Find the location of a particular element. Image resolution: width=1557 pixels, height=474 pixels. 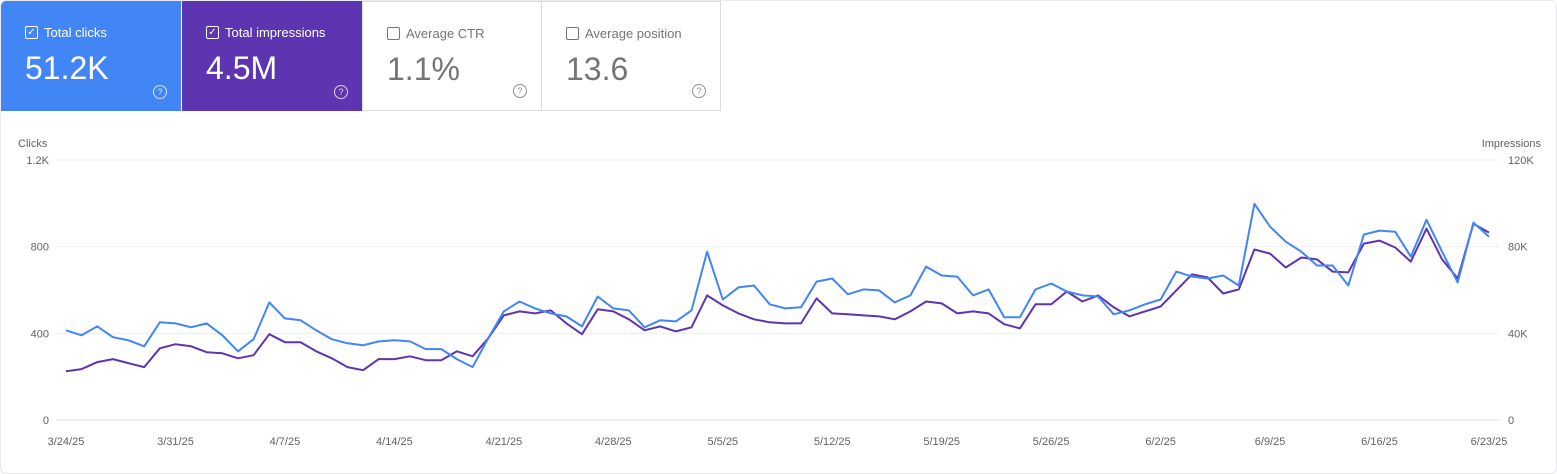

x-tick-label: 4/21/25 is located at coordinates (503, 442).